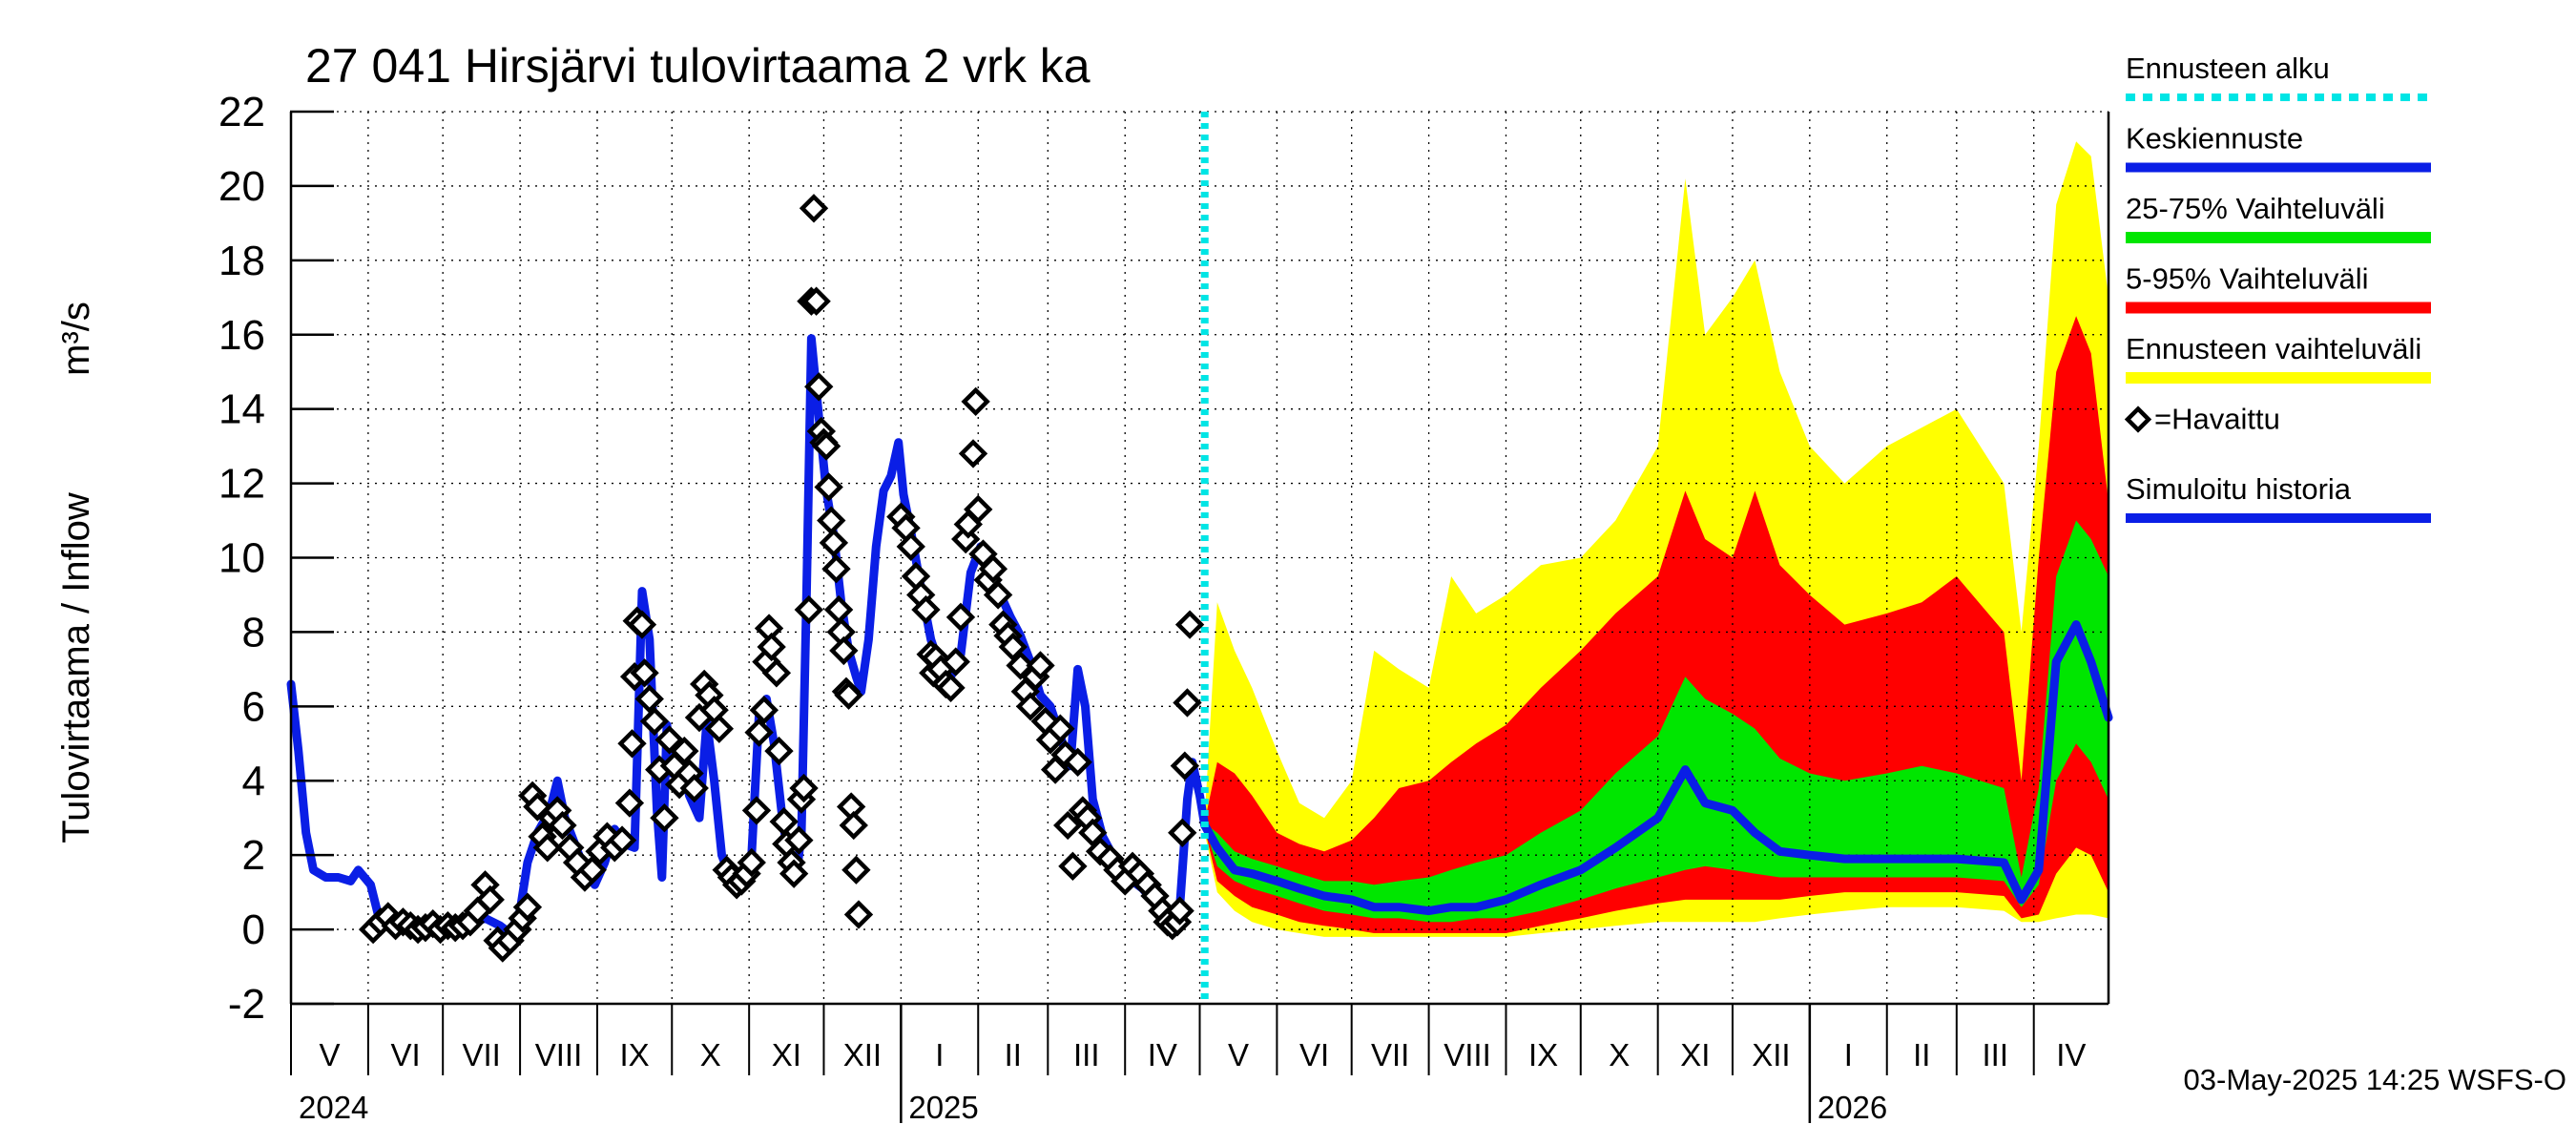 The height and width of the screenshot is (1145, 2576). I want to click on y-tick-label: 16, so click(241, 336).